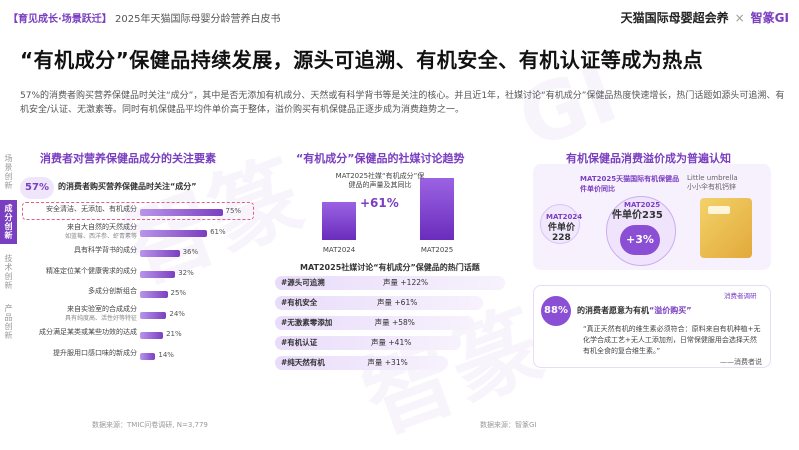  Describe the element at coordinates (379, 203) in the screenshot. I see `growth-label: +61%` at that location.